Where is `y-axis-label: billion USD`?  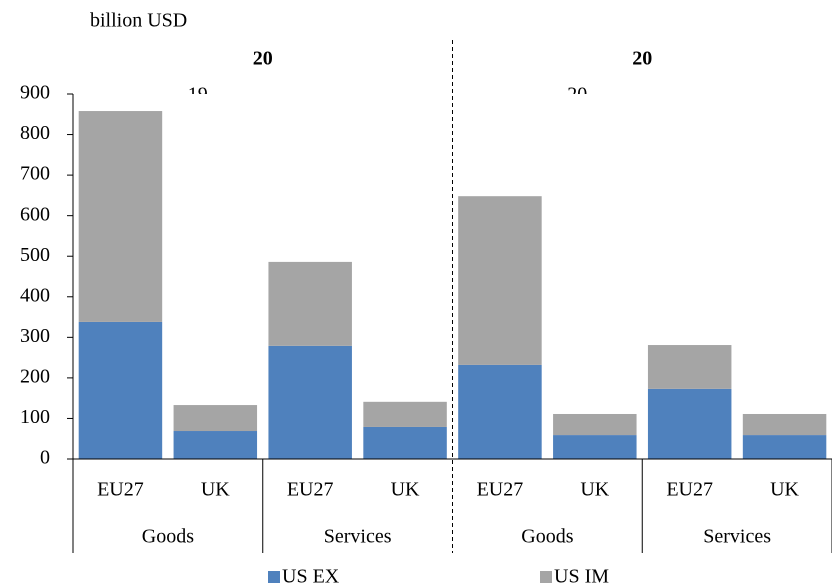
y-axis-label: billion USD is located at coordinates (138, 21).